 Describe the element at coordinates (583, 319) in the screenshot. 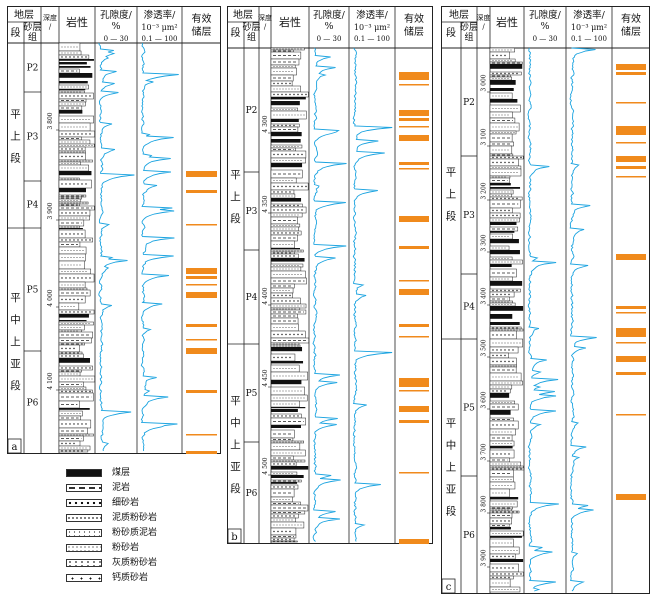

I see `permeability-curve` at that location.